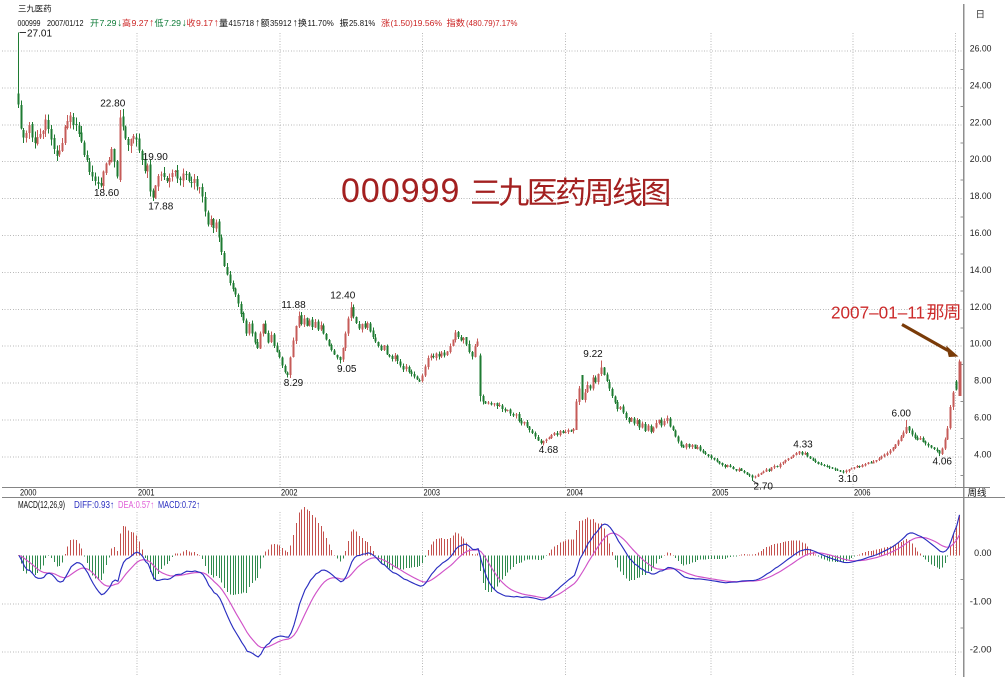 The width and height of the screenshot is (1005, 677). What do you see at coordinates (155, 157) in the screenshot?
I see `svg-text: 19.90` at bounding box center [155, 157].